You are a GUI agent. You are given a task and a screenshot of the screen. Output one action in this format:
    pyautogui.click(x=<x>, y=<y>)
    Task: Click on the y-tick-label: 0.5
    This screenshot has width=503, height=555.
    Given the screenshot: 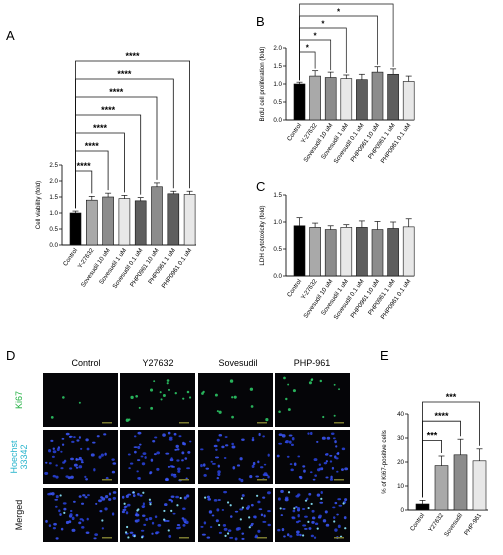 What is the action you would take?
    pyautogui.click(x=53, y=229)
    